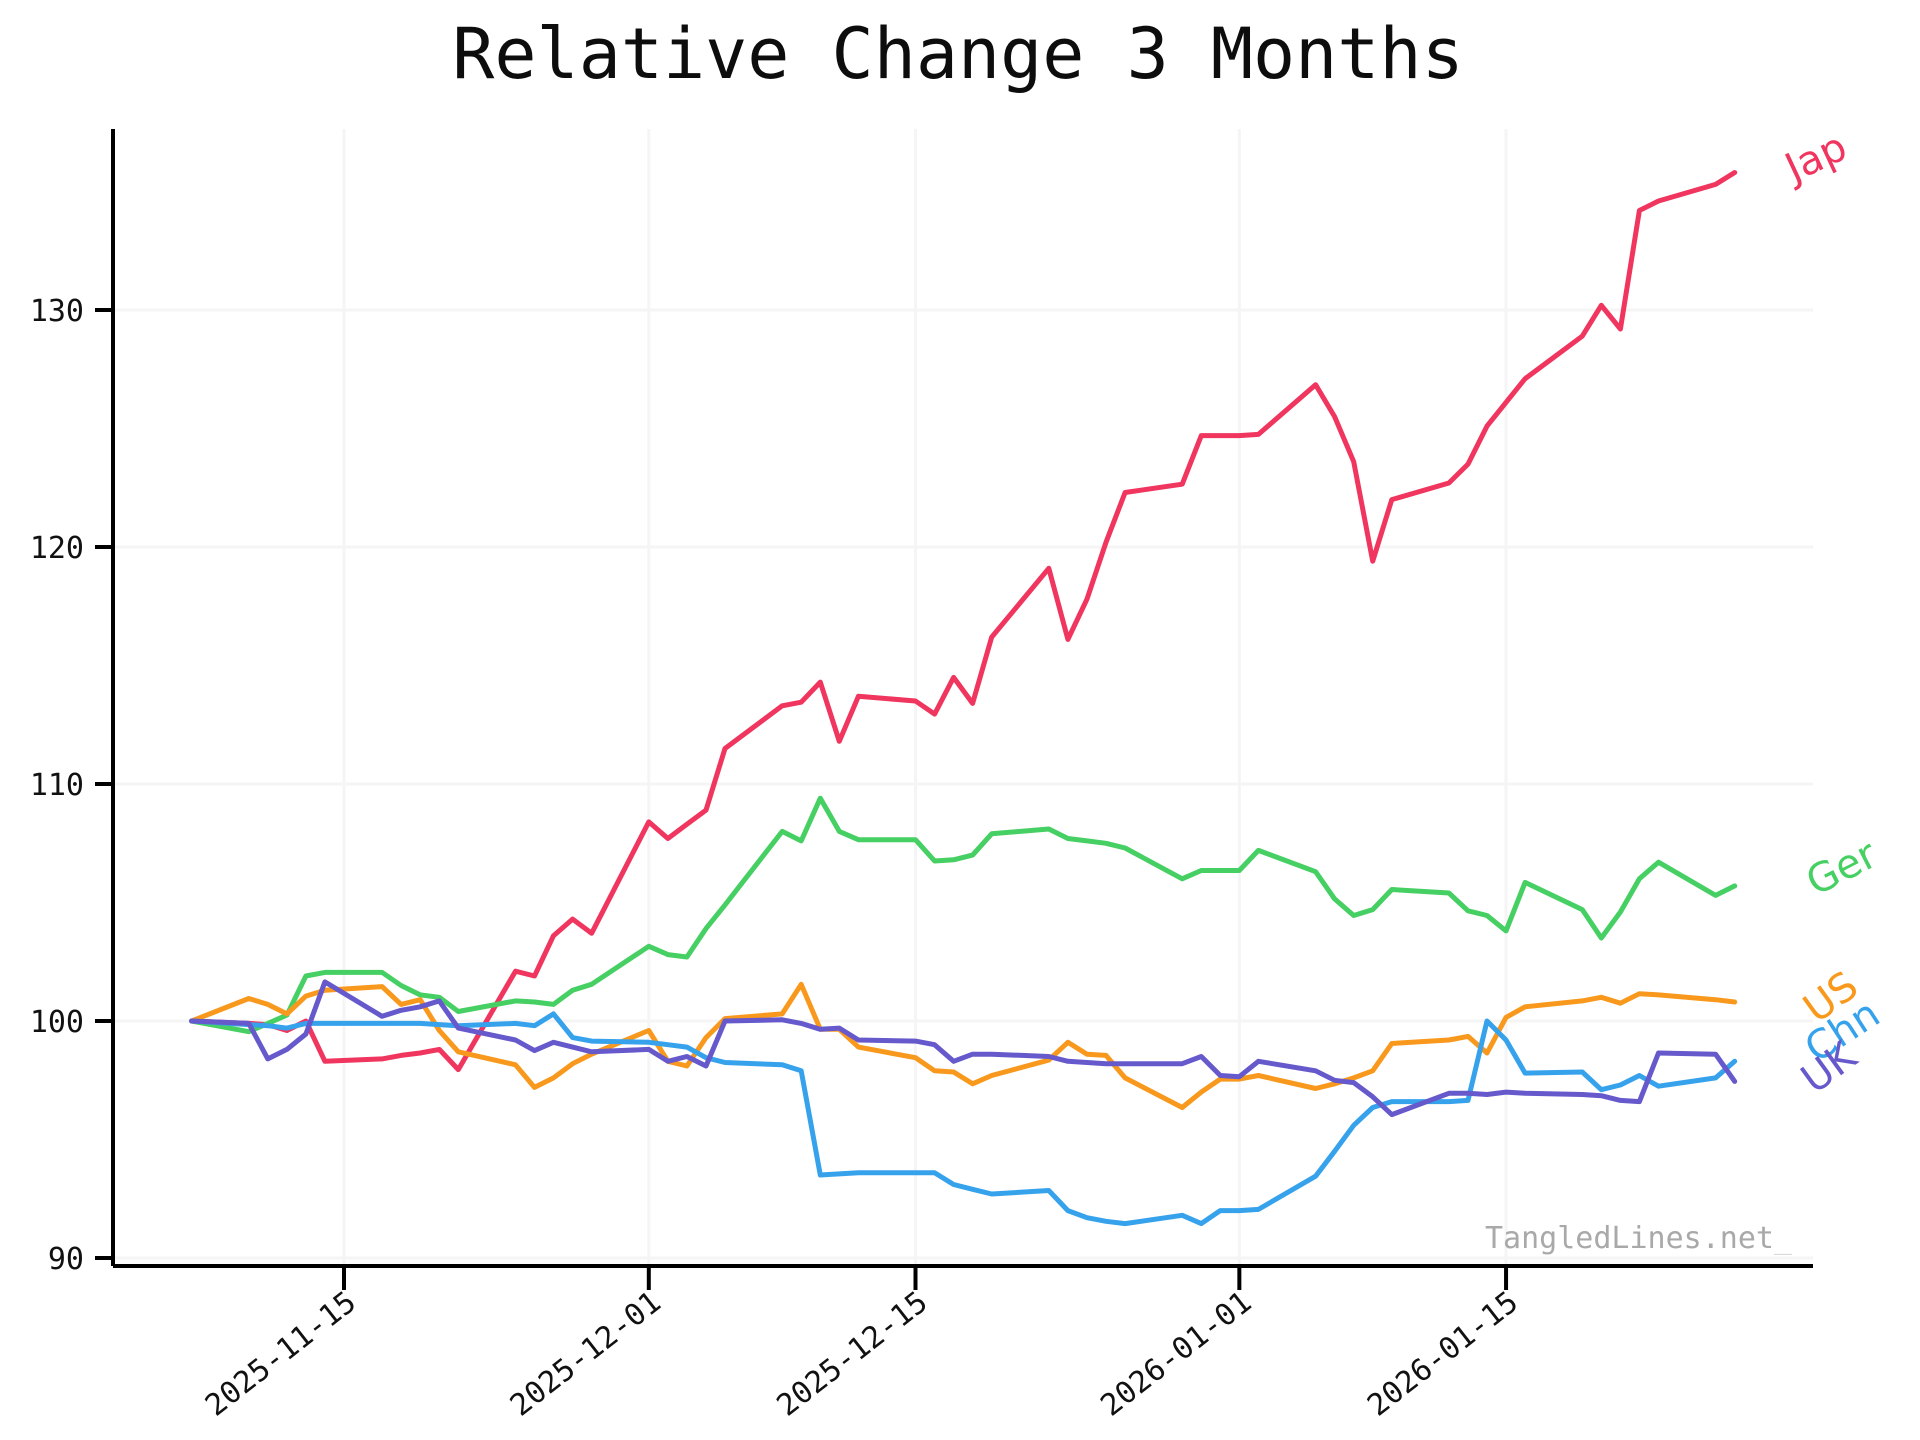  I want to click on series-line-Chn, so click(963, 1119).